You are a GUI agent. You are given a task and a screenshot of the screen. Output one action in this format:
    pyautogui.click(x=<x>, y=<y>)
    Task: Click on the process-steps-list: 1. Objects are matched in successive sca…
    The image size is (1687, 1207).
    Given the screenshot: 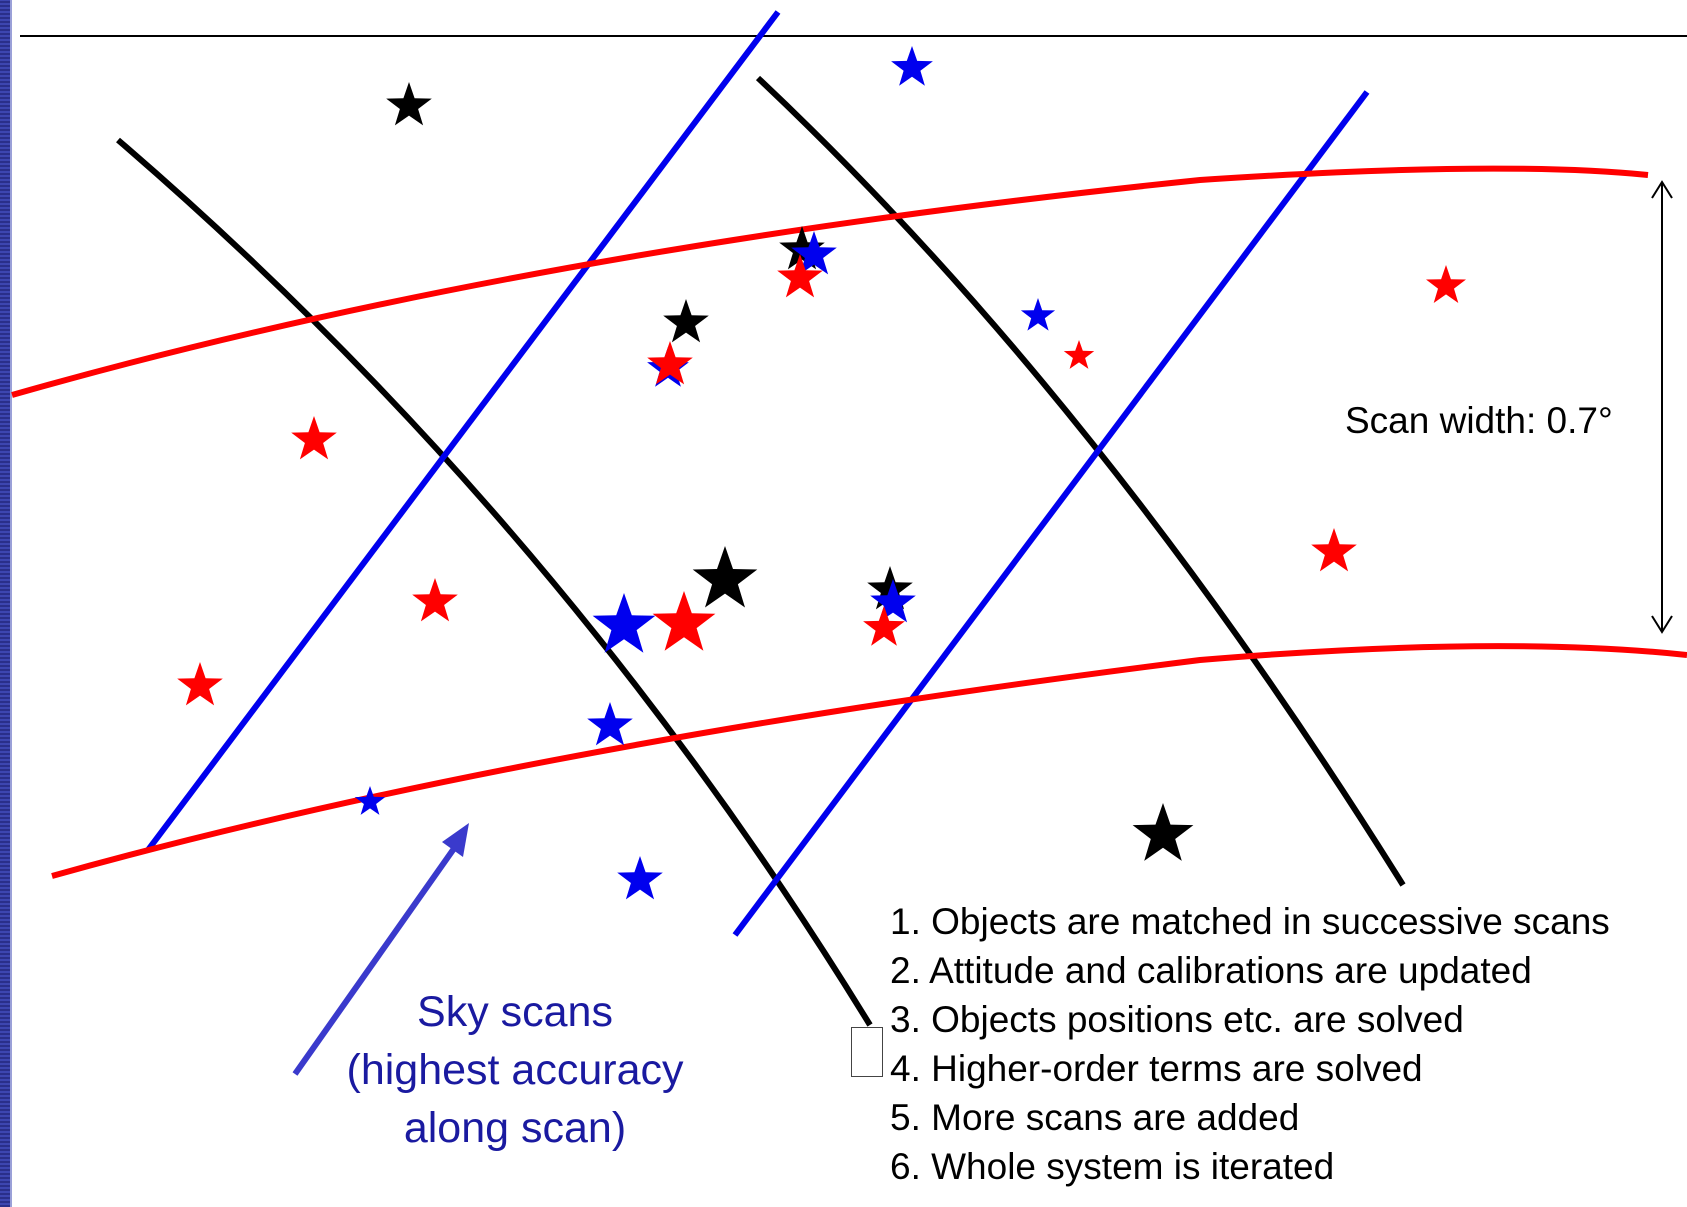 What is the action you would take?
    pyautogui.click(x=1250, y=1044)
    